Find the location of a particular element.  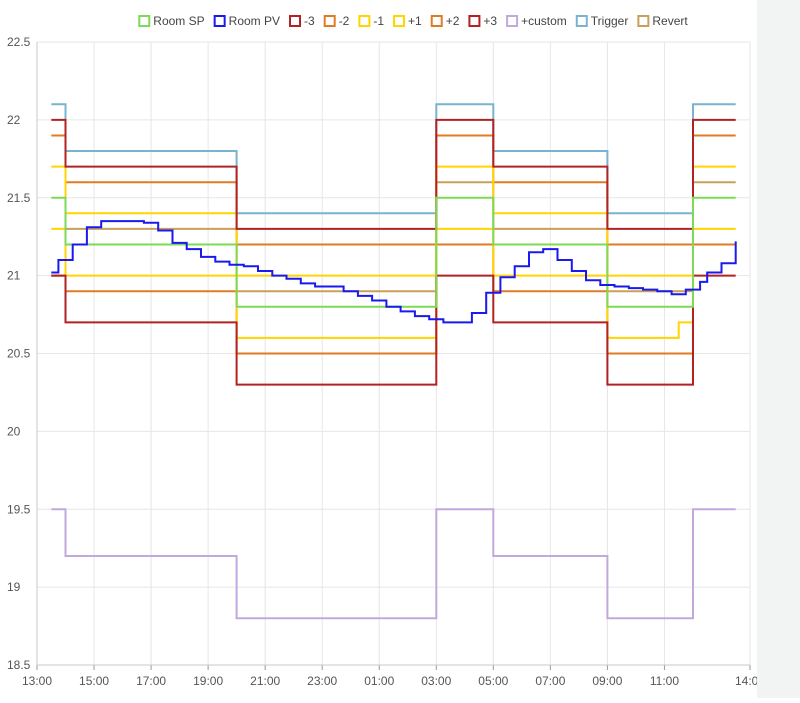

y-tick-label: 22.5 is located at coordinates (19, 42).